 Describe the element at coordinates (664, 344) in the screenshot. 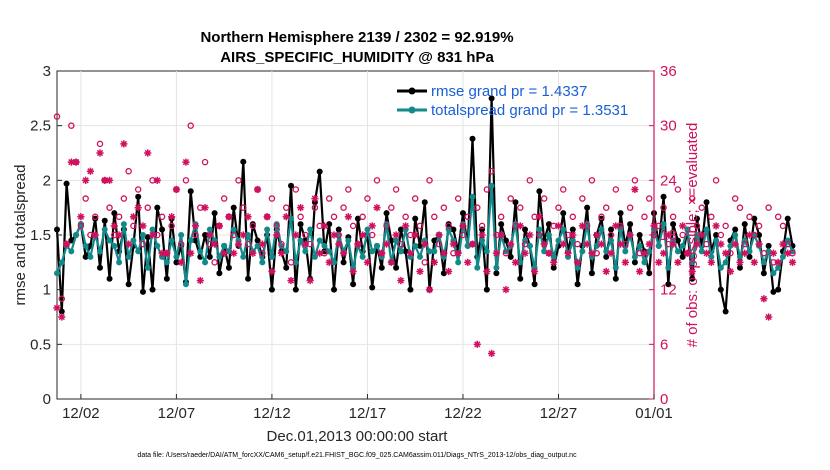

I see `y-right-tick-label: 6` at that location.